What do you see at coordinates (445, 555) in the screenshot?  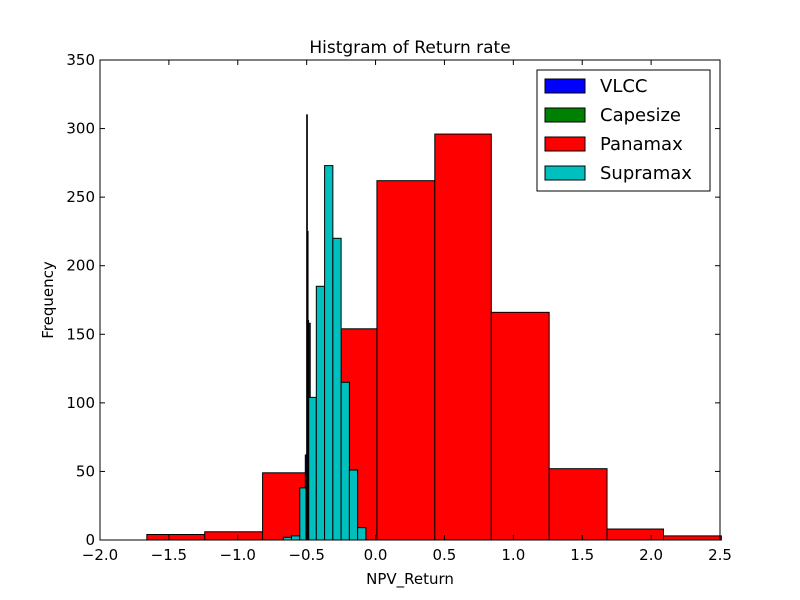 I see `x-tick-label-5: 0.5` at bounding box center [445, 555].